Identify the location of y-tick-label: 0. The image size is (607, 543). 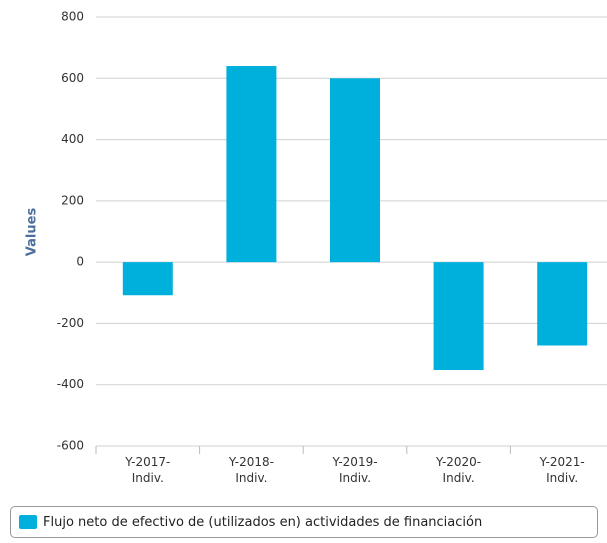
(80, 262).